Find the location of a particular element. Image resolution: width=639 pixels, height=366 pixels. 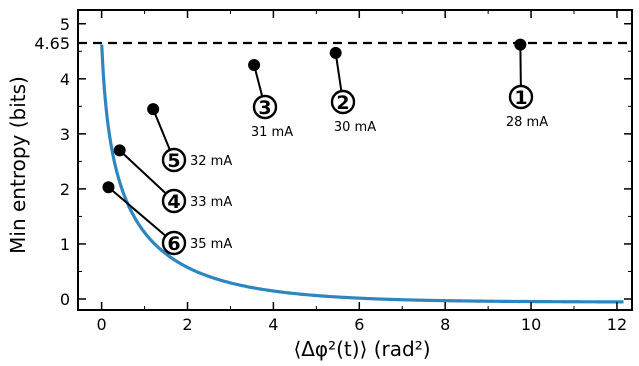

callout-number: 6 is located at coordinates (173, 244).